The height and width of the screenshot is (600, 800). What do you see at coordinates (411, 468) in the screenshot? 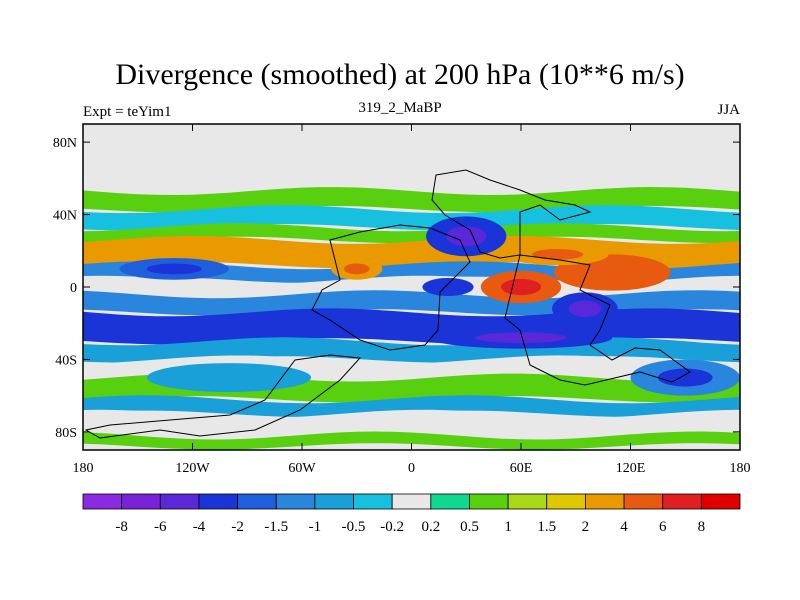
I see `x-tick-label: 0` at bounding box center [411, 468].